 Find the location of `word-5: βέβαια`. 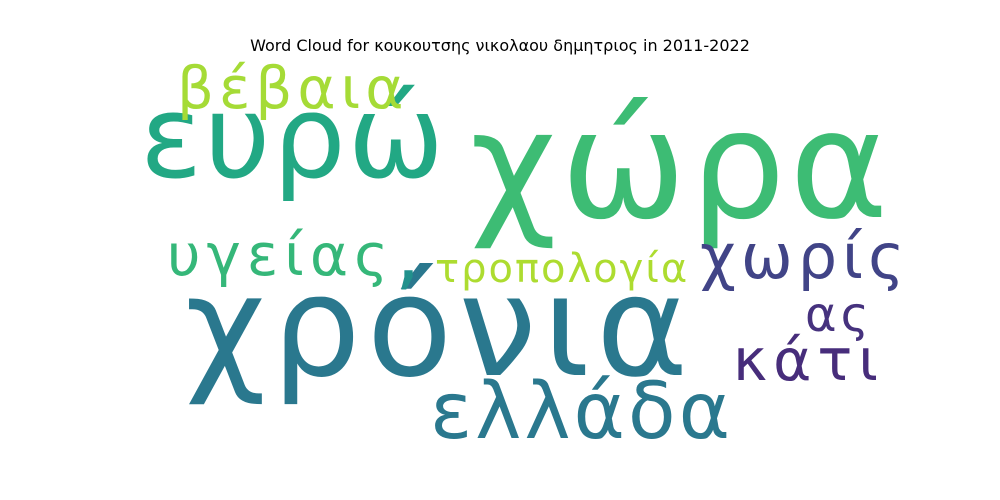

word-5: βέβαια is located at coordinates (293, 88).